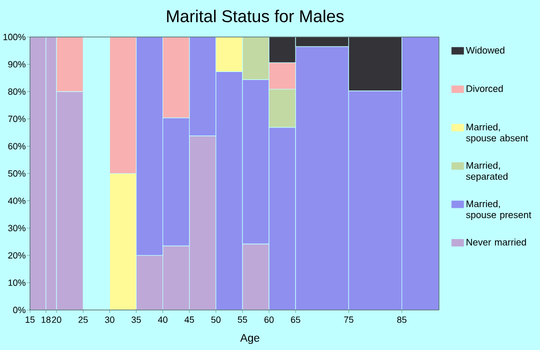 The height and width of the screenshot is (350, 540). I want to click on x-tick-label: 65, so click(295, 319).